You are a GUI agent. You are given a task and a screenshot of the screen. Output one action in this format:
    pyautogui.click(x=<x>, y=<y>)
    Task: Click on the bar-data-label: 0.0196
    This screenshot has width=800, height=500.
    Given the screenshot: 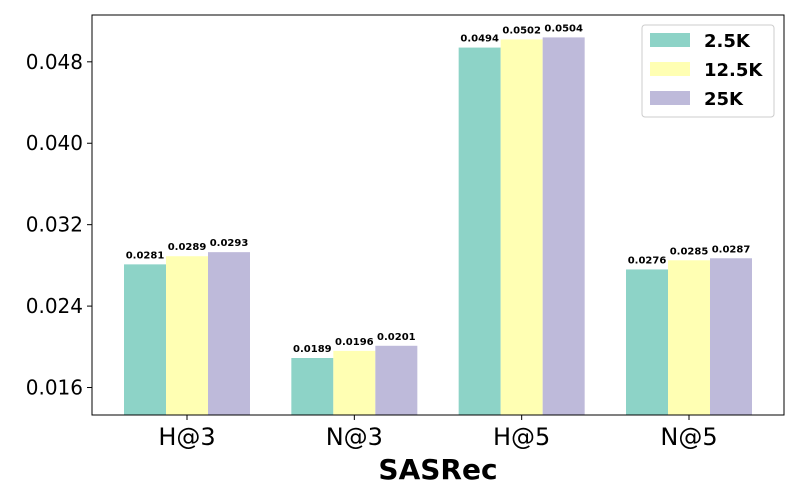 What is the action you would take?
    pyautogui.click(x=354, y=342)
    